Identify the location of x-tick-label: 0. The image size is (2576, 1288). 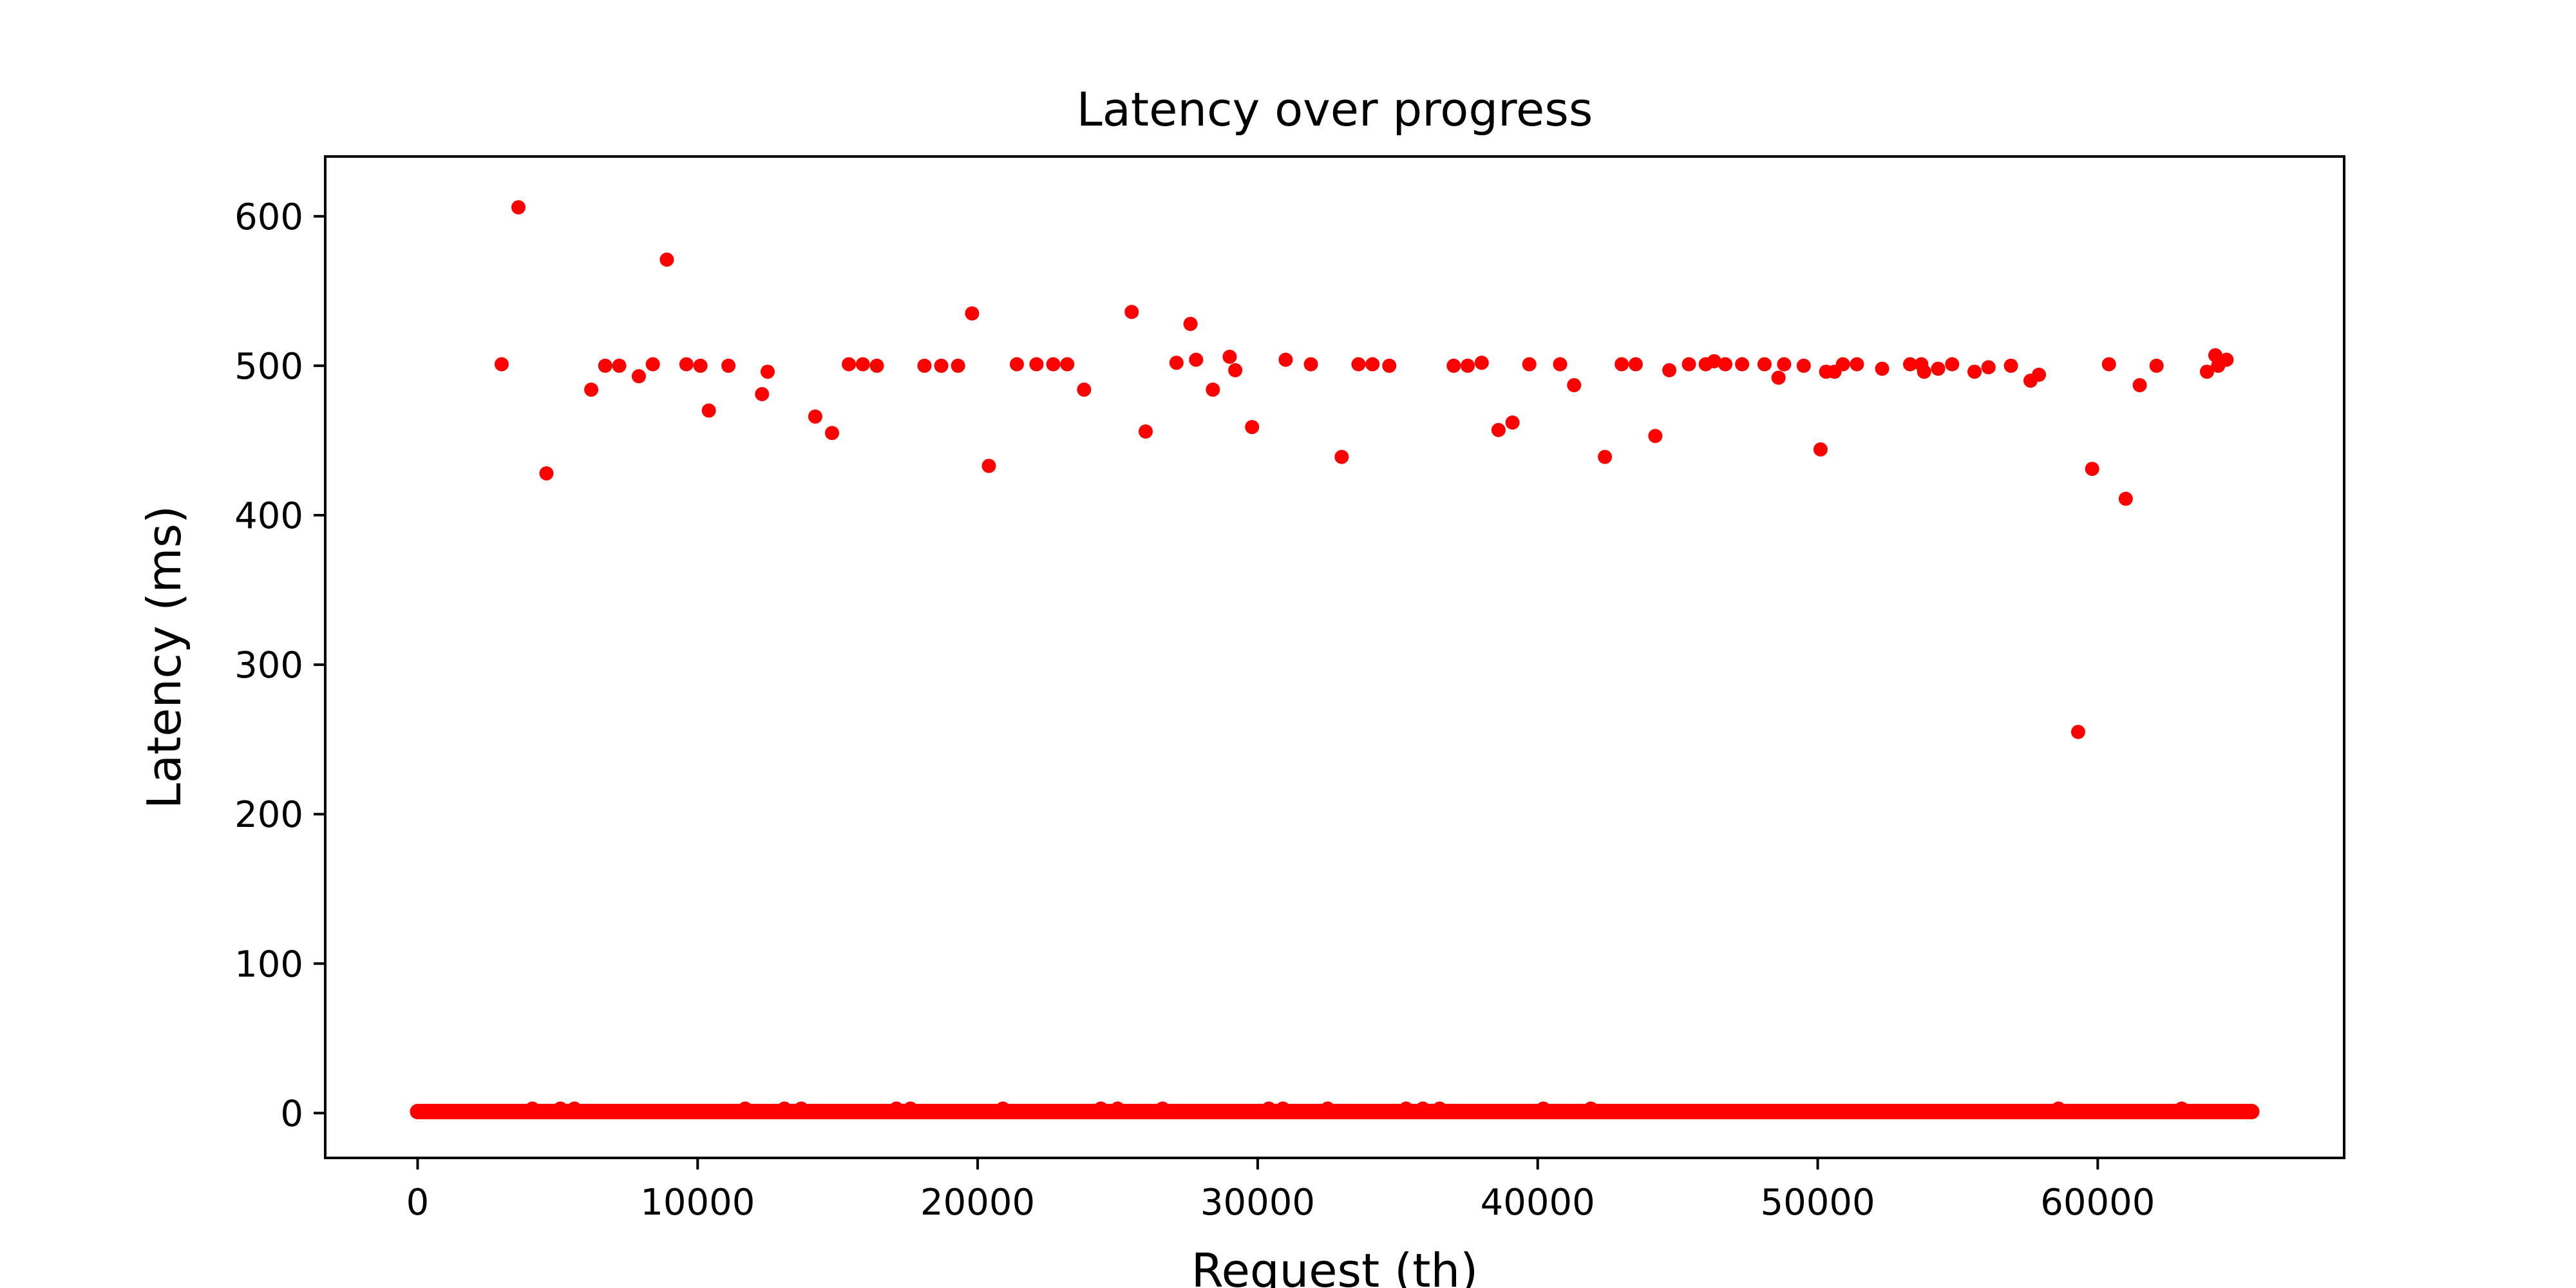
(418, 1203).